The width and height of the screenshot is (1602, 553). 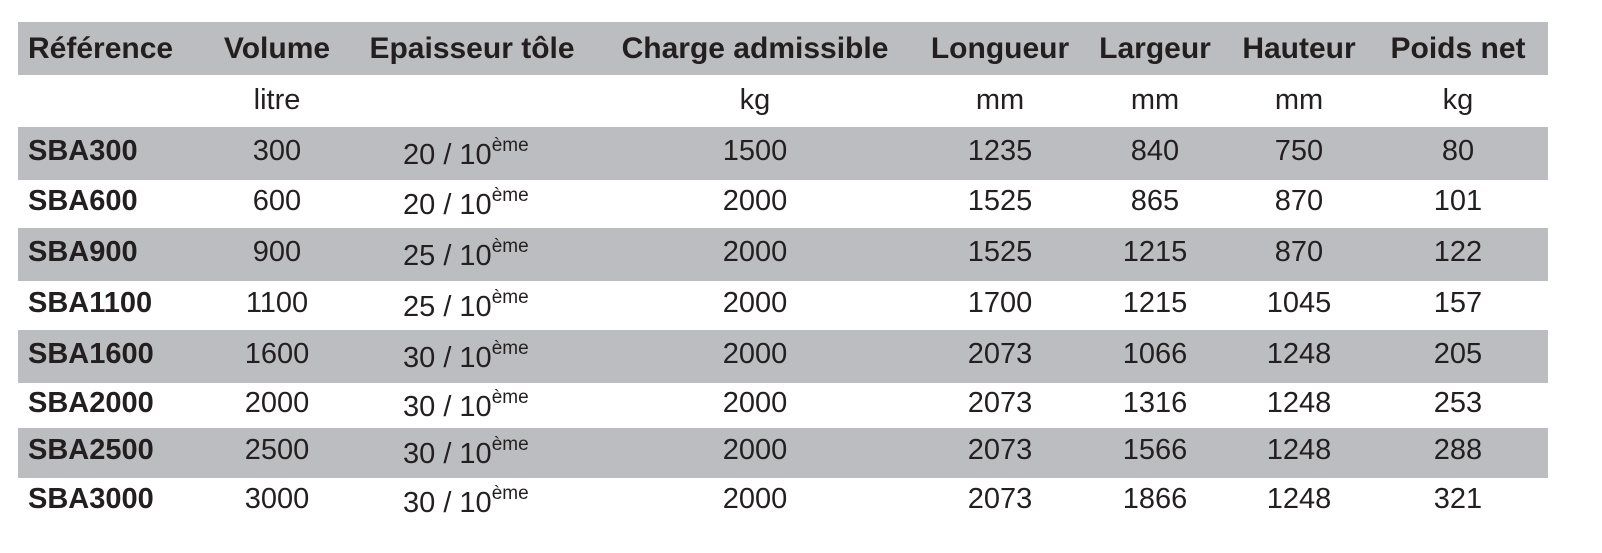 I want to click on cell-value: 3000, so click(x=277, y=498).